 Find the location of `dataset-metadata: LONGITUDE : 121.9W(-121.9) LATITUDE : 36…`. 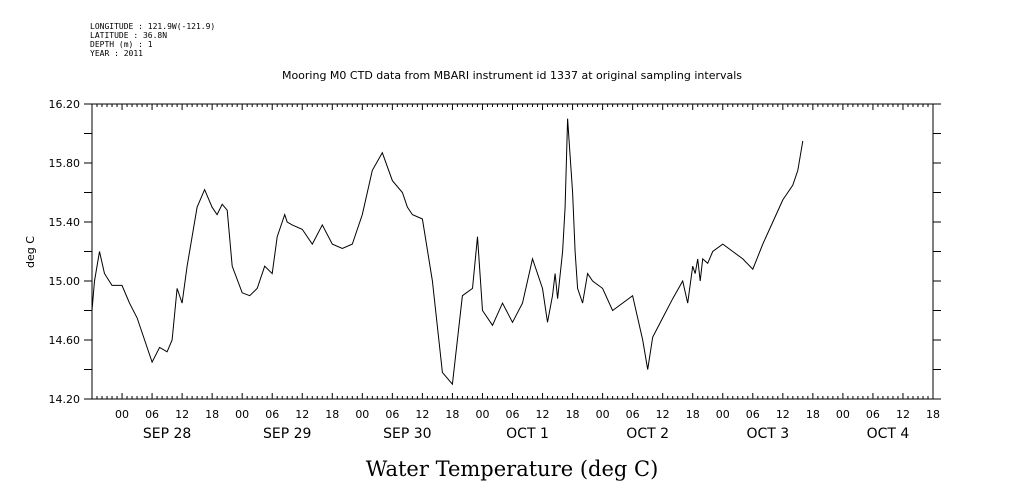

dataset-metadata: LONGITUDE : 121.9W(-121.9) LATITUDE : 36… is located at coordinates (152, 40).